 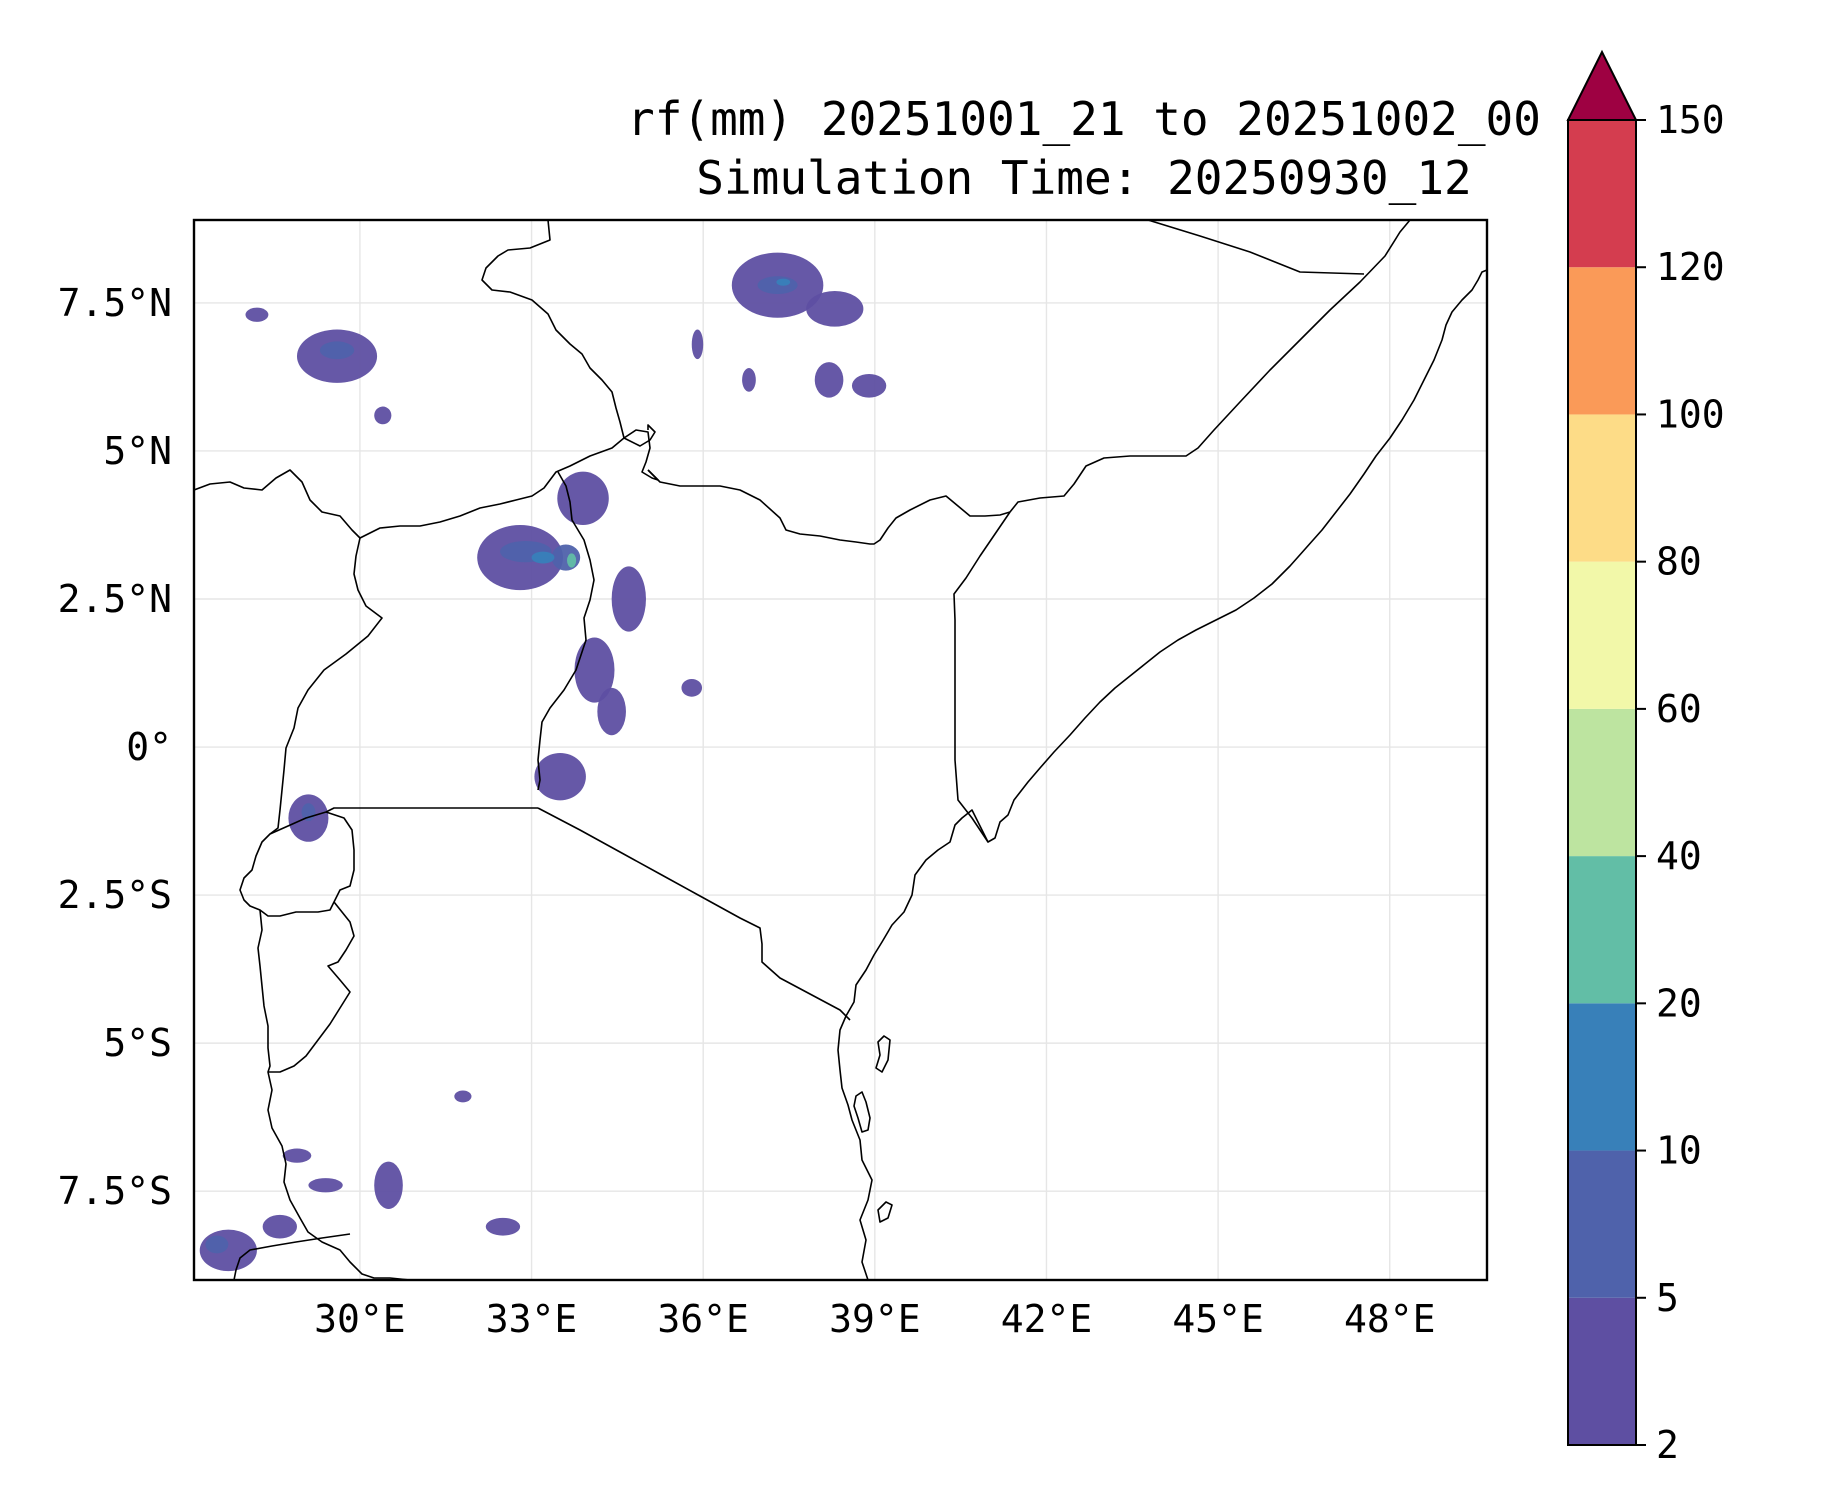 I want to click on border-uganda-drc, so click(x=326, y=686).